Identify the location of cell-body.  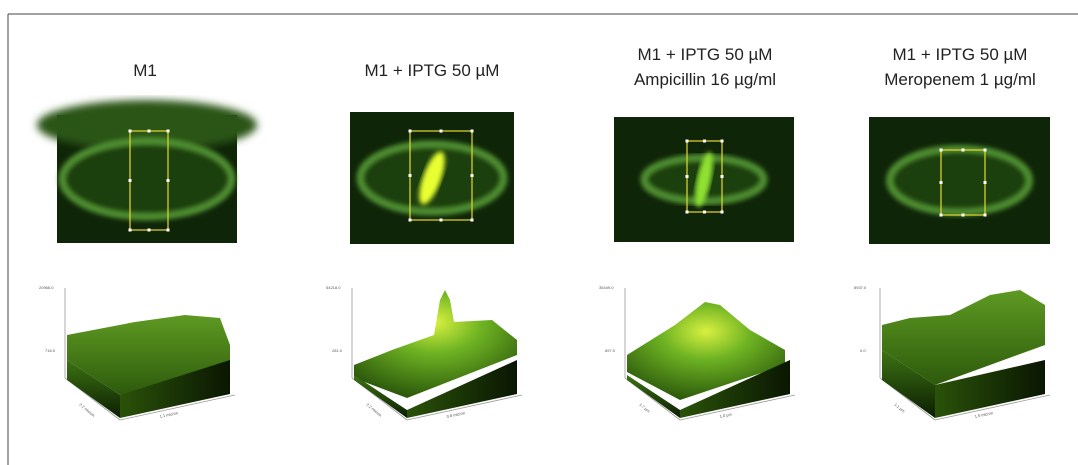
(959, 180).